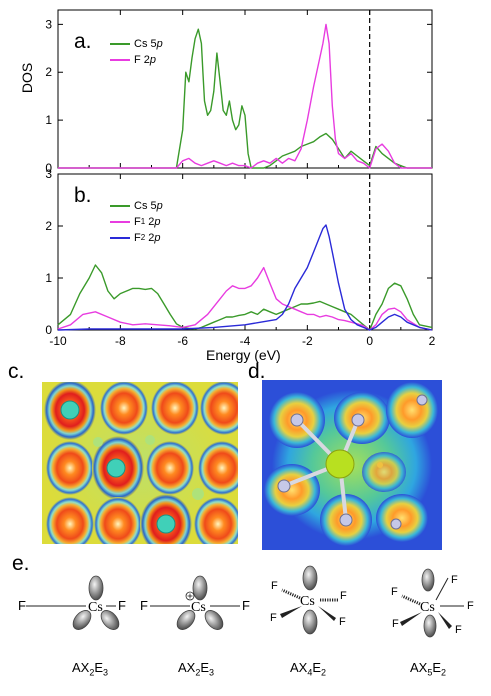 The image size is (491, 696). What do you see at coordinates (145, 44) in the screenshot?
I see `legend-a-label-cs: Cs 5` at bounding box center [145, 44].